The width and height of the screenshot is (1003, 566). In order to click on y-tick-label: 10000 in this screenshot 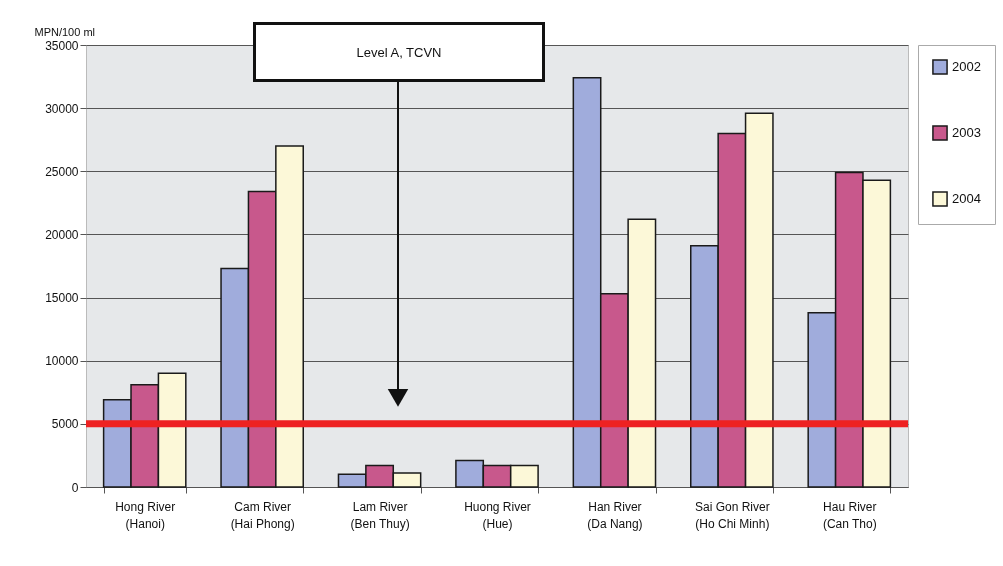, I will do `click(62, 361)`.